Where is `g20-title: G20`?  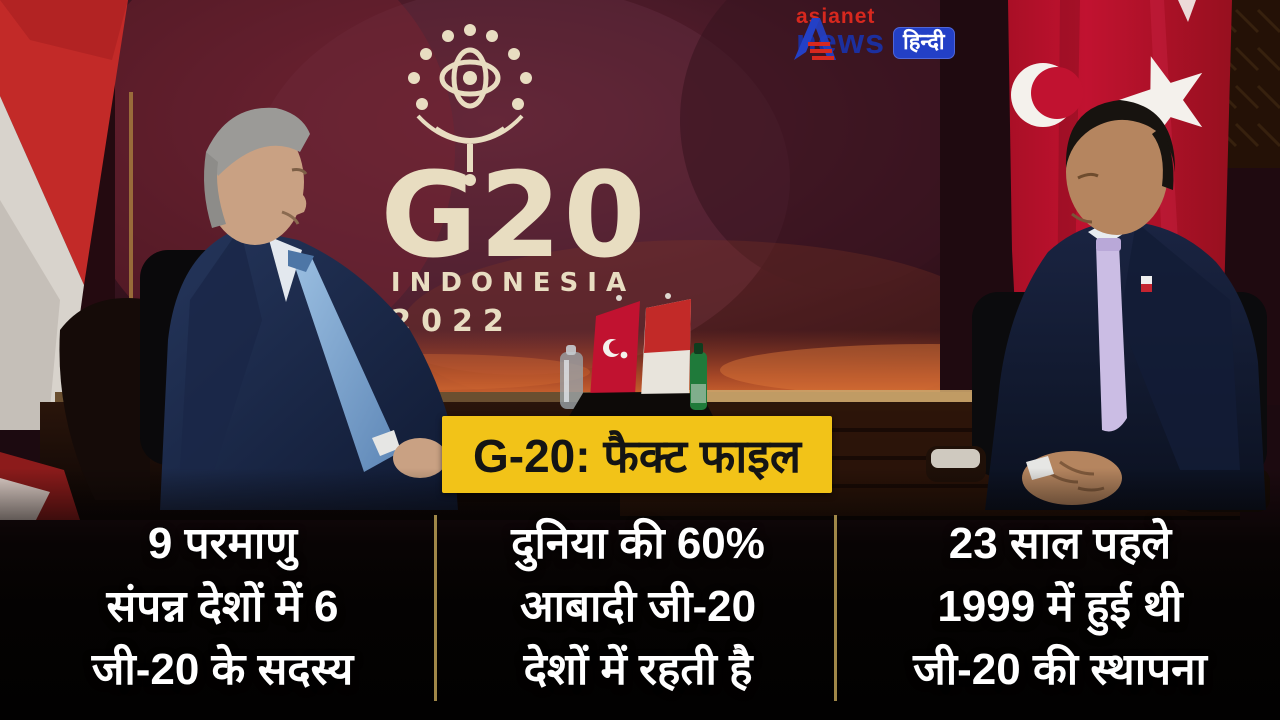
g20-title: G20 is located at coordinates (513, 215).